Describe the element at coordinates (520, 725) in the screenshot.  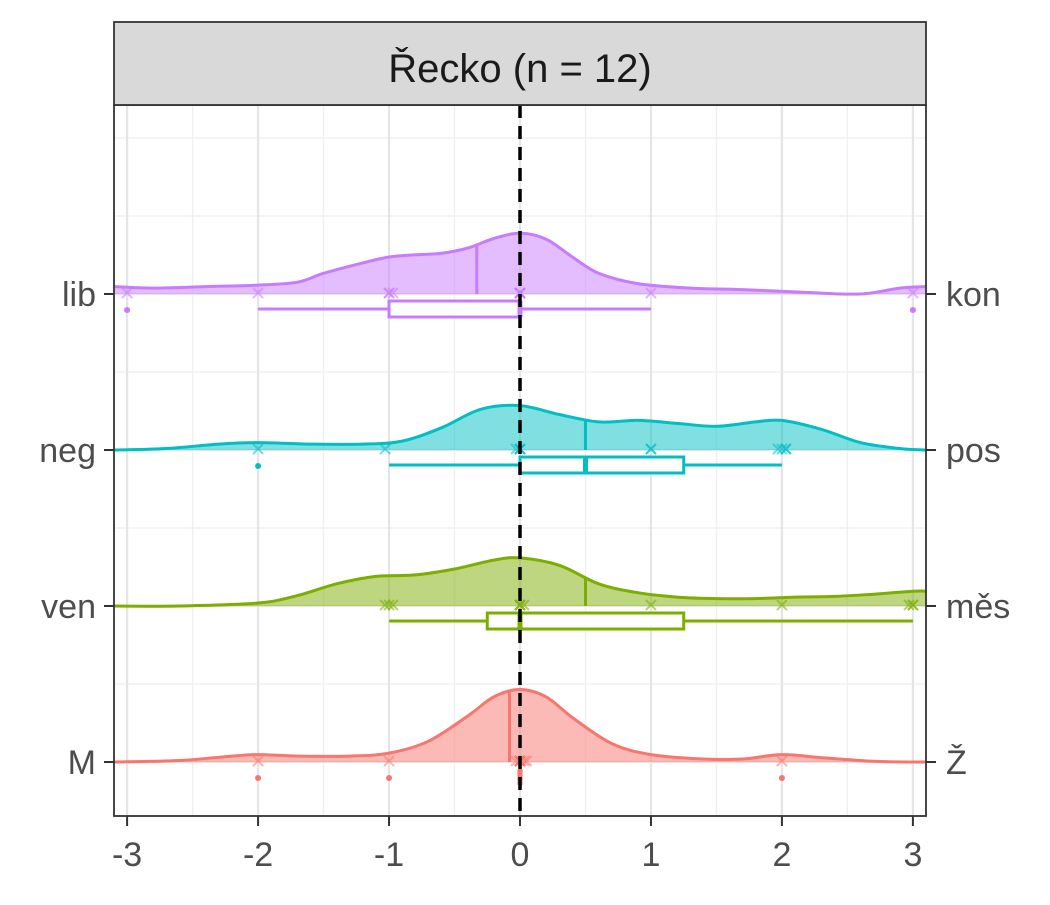
I see `density-curve-M` at that location.